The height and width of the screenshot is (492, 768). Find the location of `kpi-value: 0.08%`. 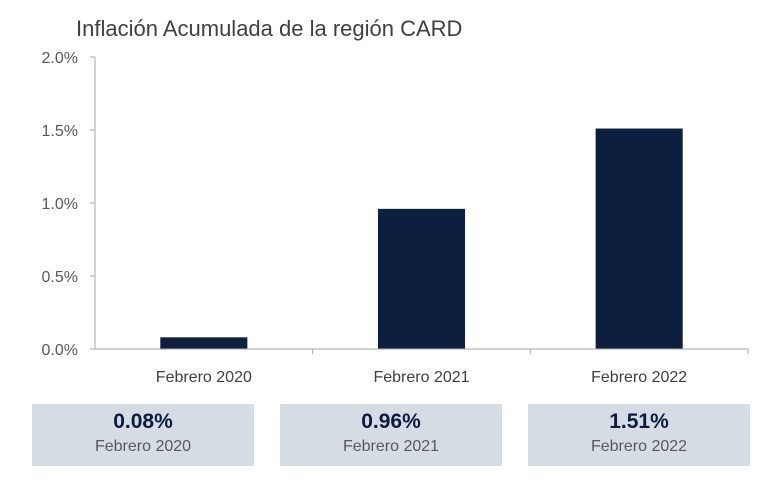

kpi-value: 0.08% is located at coordinates (143, 421).